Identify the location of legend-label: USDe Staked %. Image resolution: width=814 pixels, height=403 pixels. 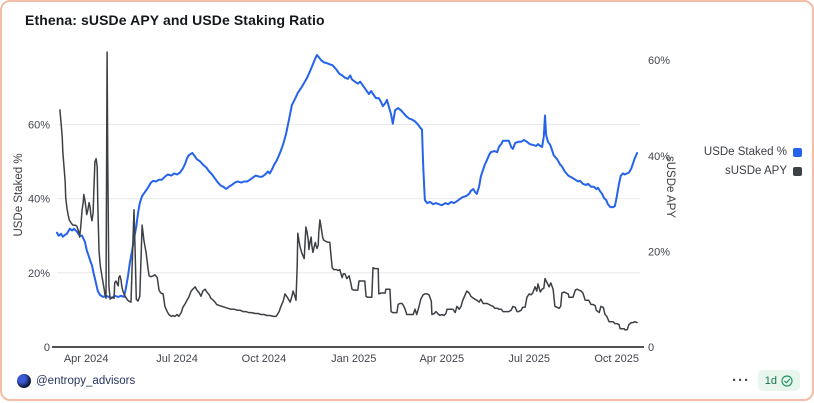
(745, 152).